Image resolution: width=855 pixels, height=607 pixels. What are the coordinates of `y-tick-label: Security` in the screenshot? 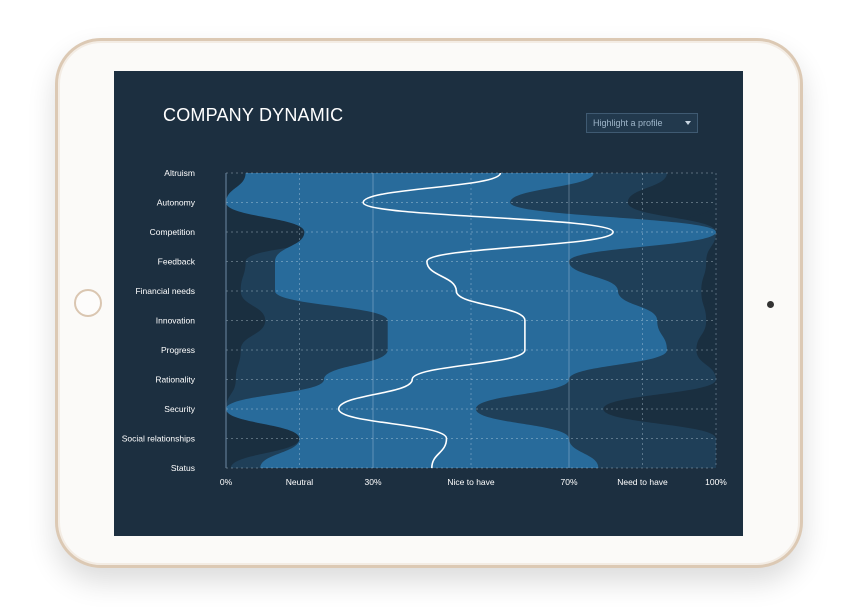 It's located at (179, 409).